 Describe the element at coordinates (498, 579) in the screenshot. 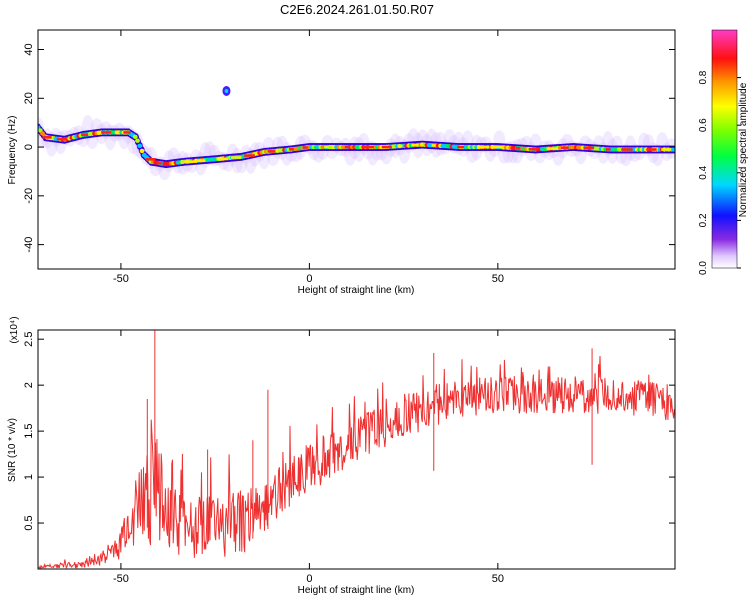

I see `snr-x-tick-label: 50` at that location.